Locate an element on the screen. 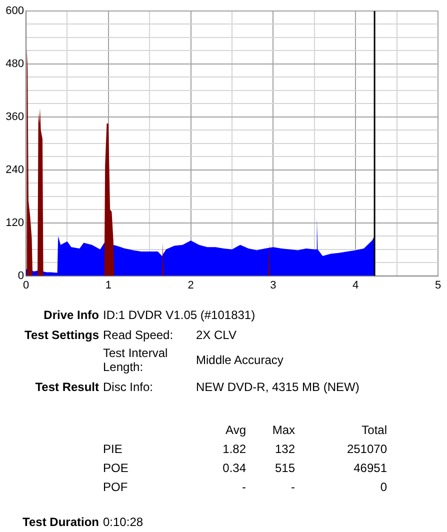  text: 2X CLV is located at coordinates (216, 335).